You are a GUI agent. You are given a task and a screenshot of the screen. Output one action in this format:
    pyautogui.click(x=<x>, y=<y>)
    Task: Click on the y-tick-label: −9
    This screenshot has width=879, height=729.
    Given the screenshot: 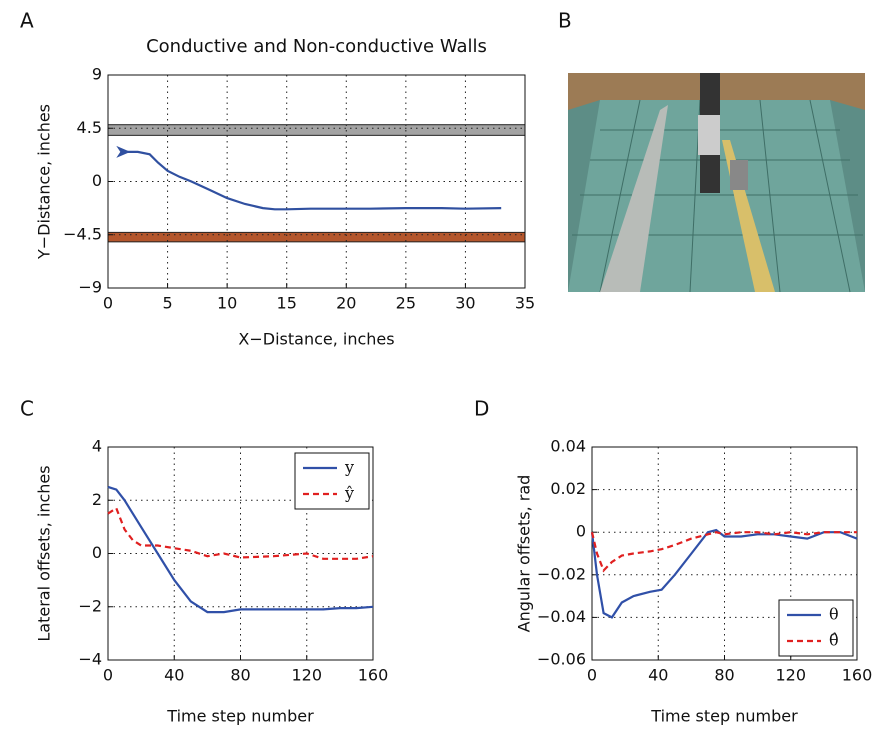 What is the action you would take?
    pyautogui.click(x=90, y=287)
    